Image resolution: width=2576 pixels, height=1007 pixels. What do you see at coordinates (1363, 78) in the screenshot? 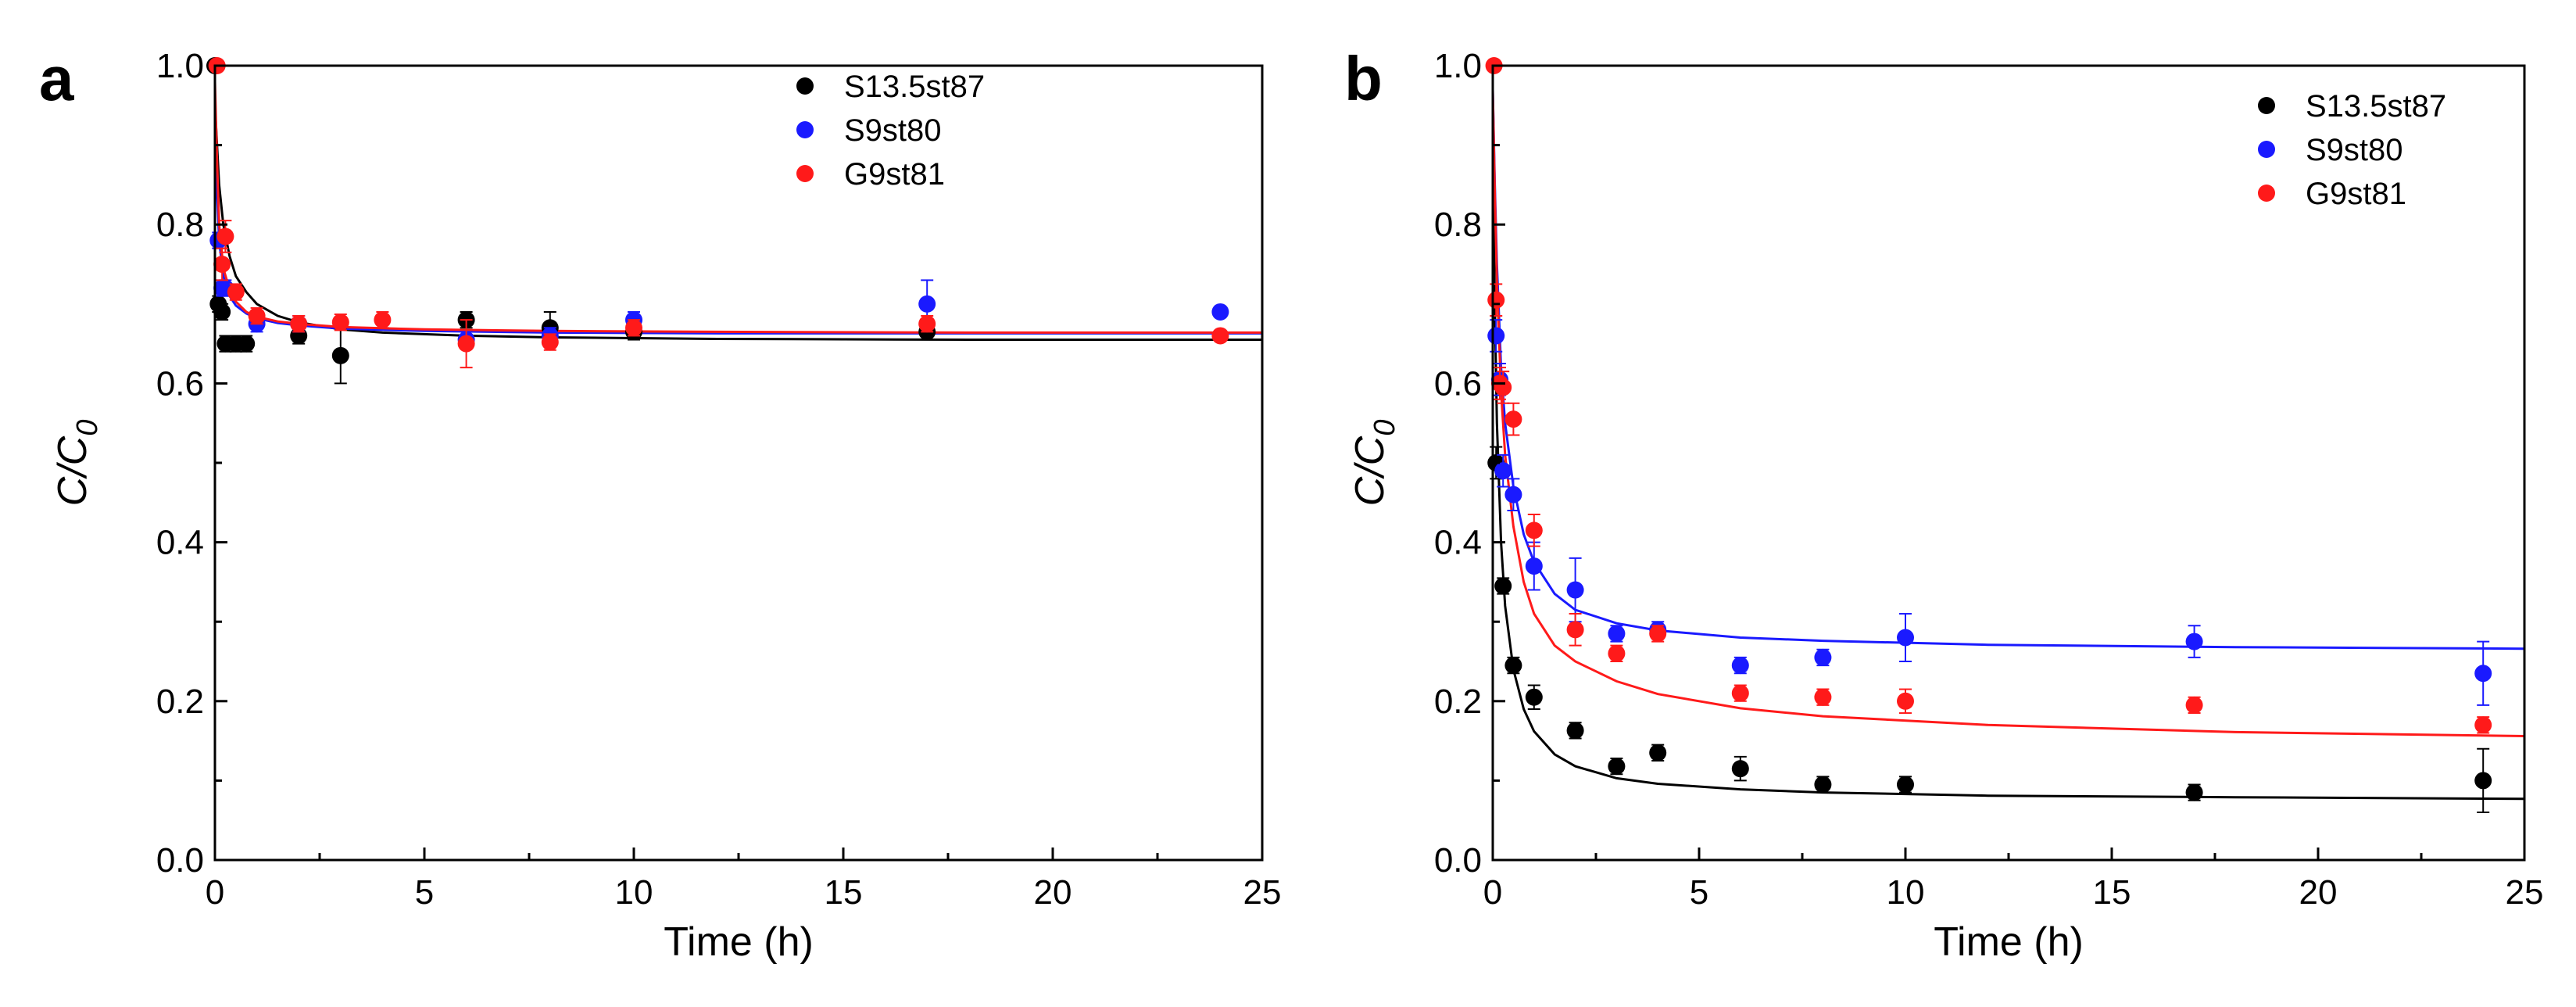
I see `panel-label-b: b` at bounding box center [1363, 78].